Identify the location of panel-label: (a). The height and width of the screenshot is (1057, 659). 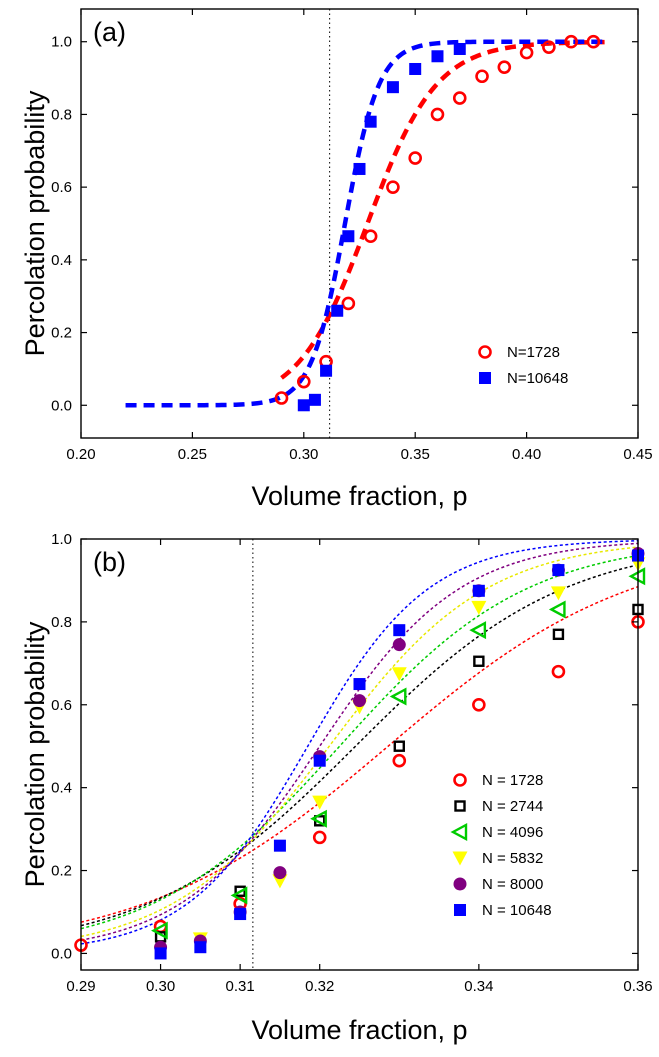
(109, 32).